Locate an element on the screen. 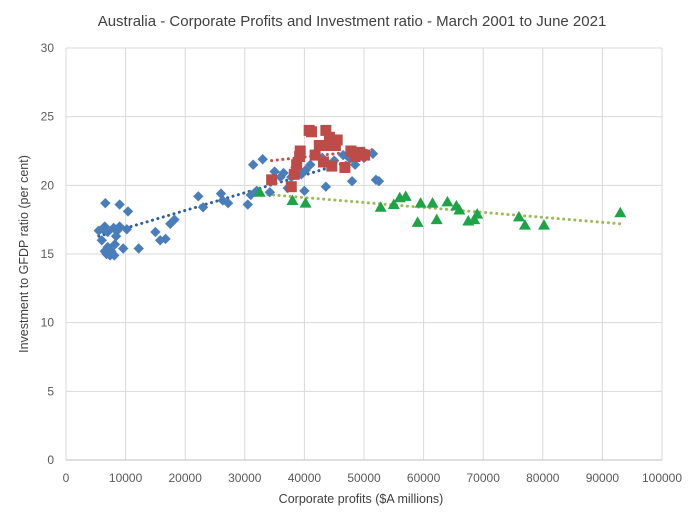 The width and height of the screenshot is (700, 526). x-tick-label: 90000 is located at coordinates (603, 478).